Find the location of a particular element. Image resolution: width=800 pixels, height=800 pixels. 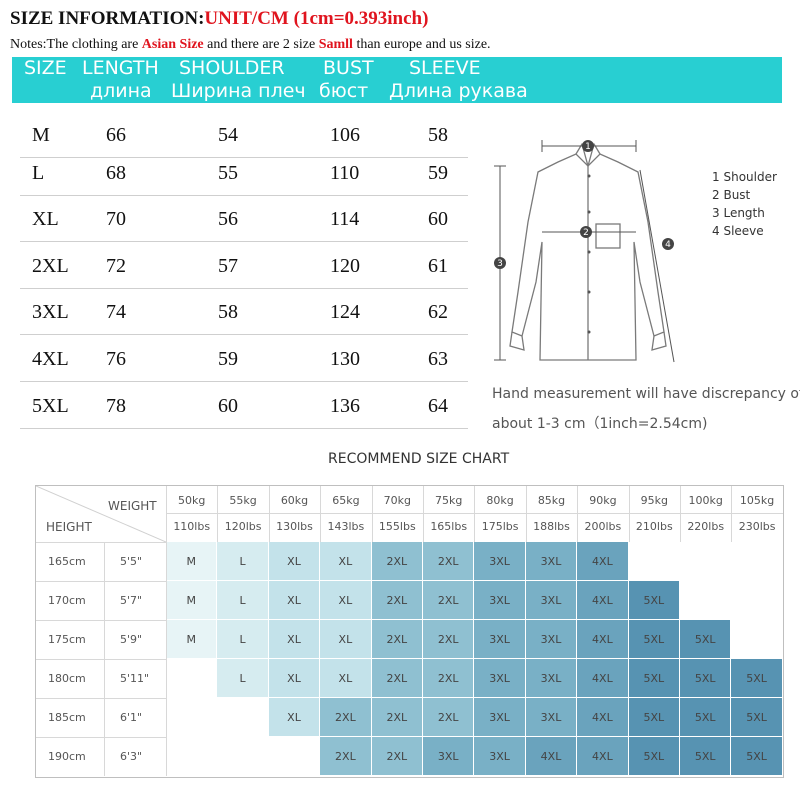

weight-lbs-label: 165lbs is located at coordinates (449, 526).